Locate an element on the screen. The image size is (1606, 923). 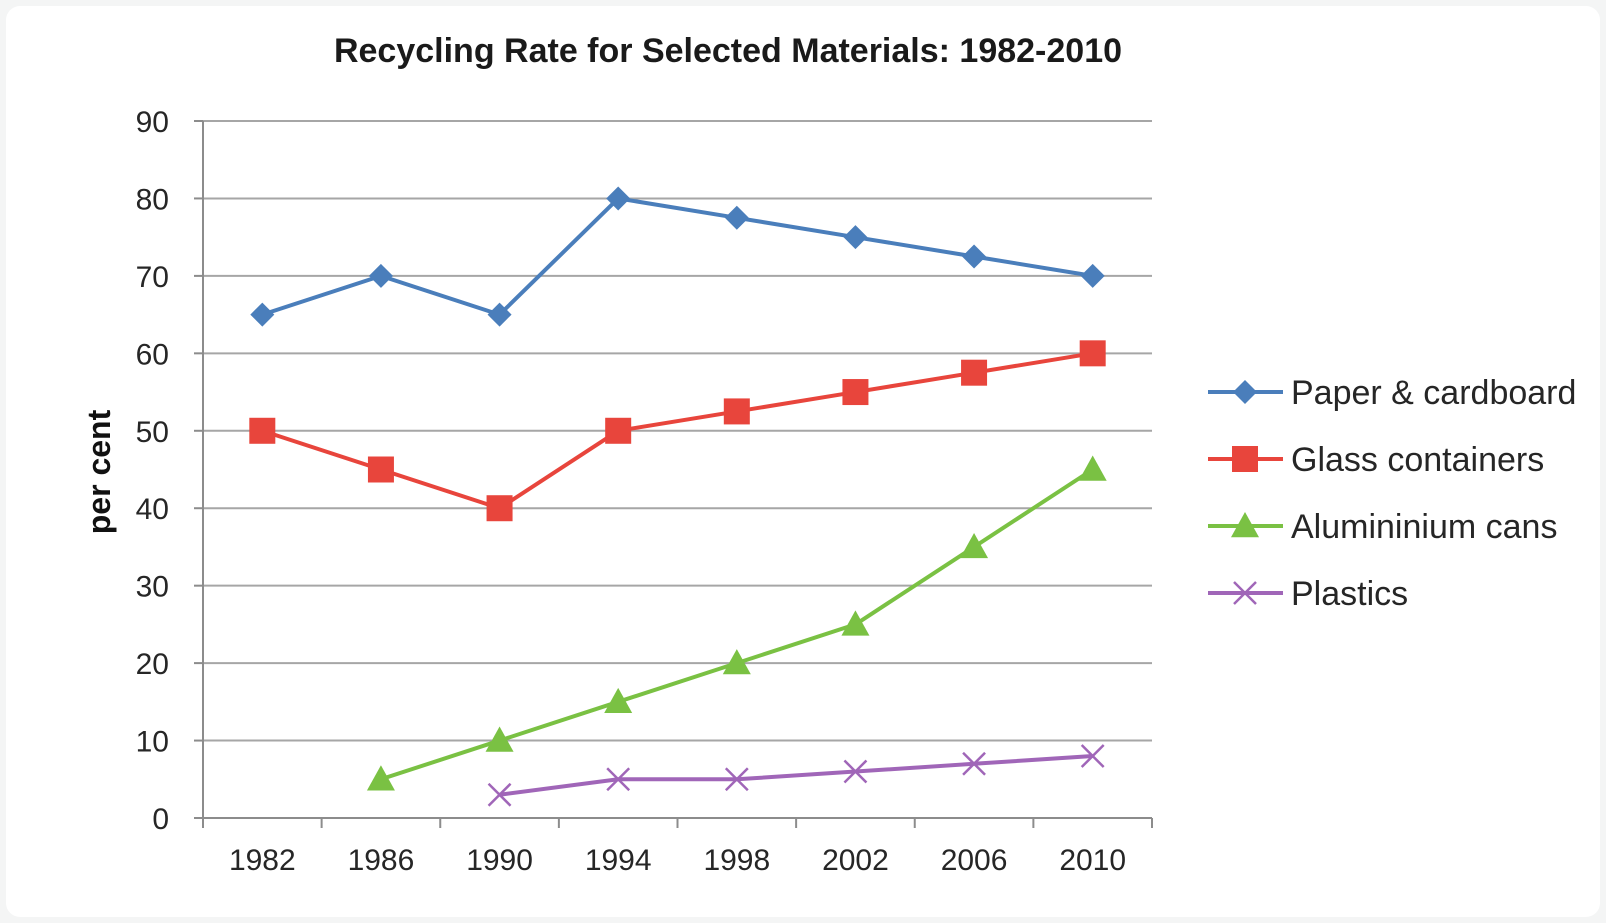
point-glass-containers-2006 is located at coordinates (974, 372).